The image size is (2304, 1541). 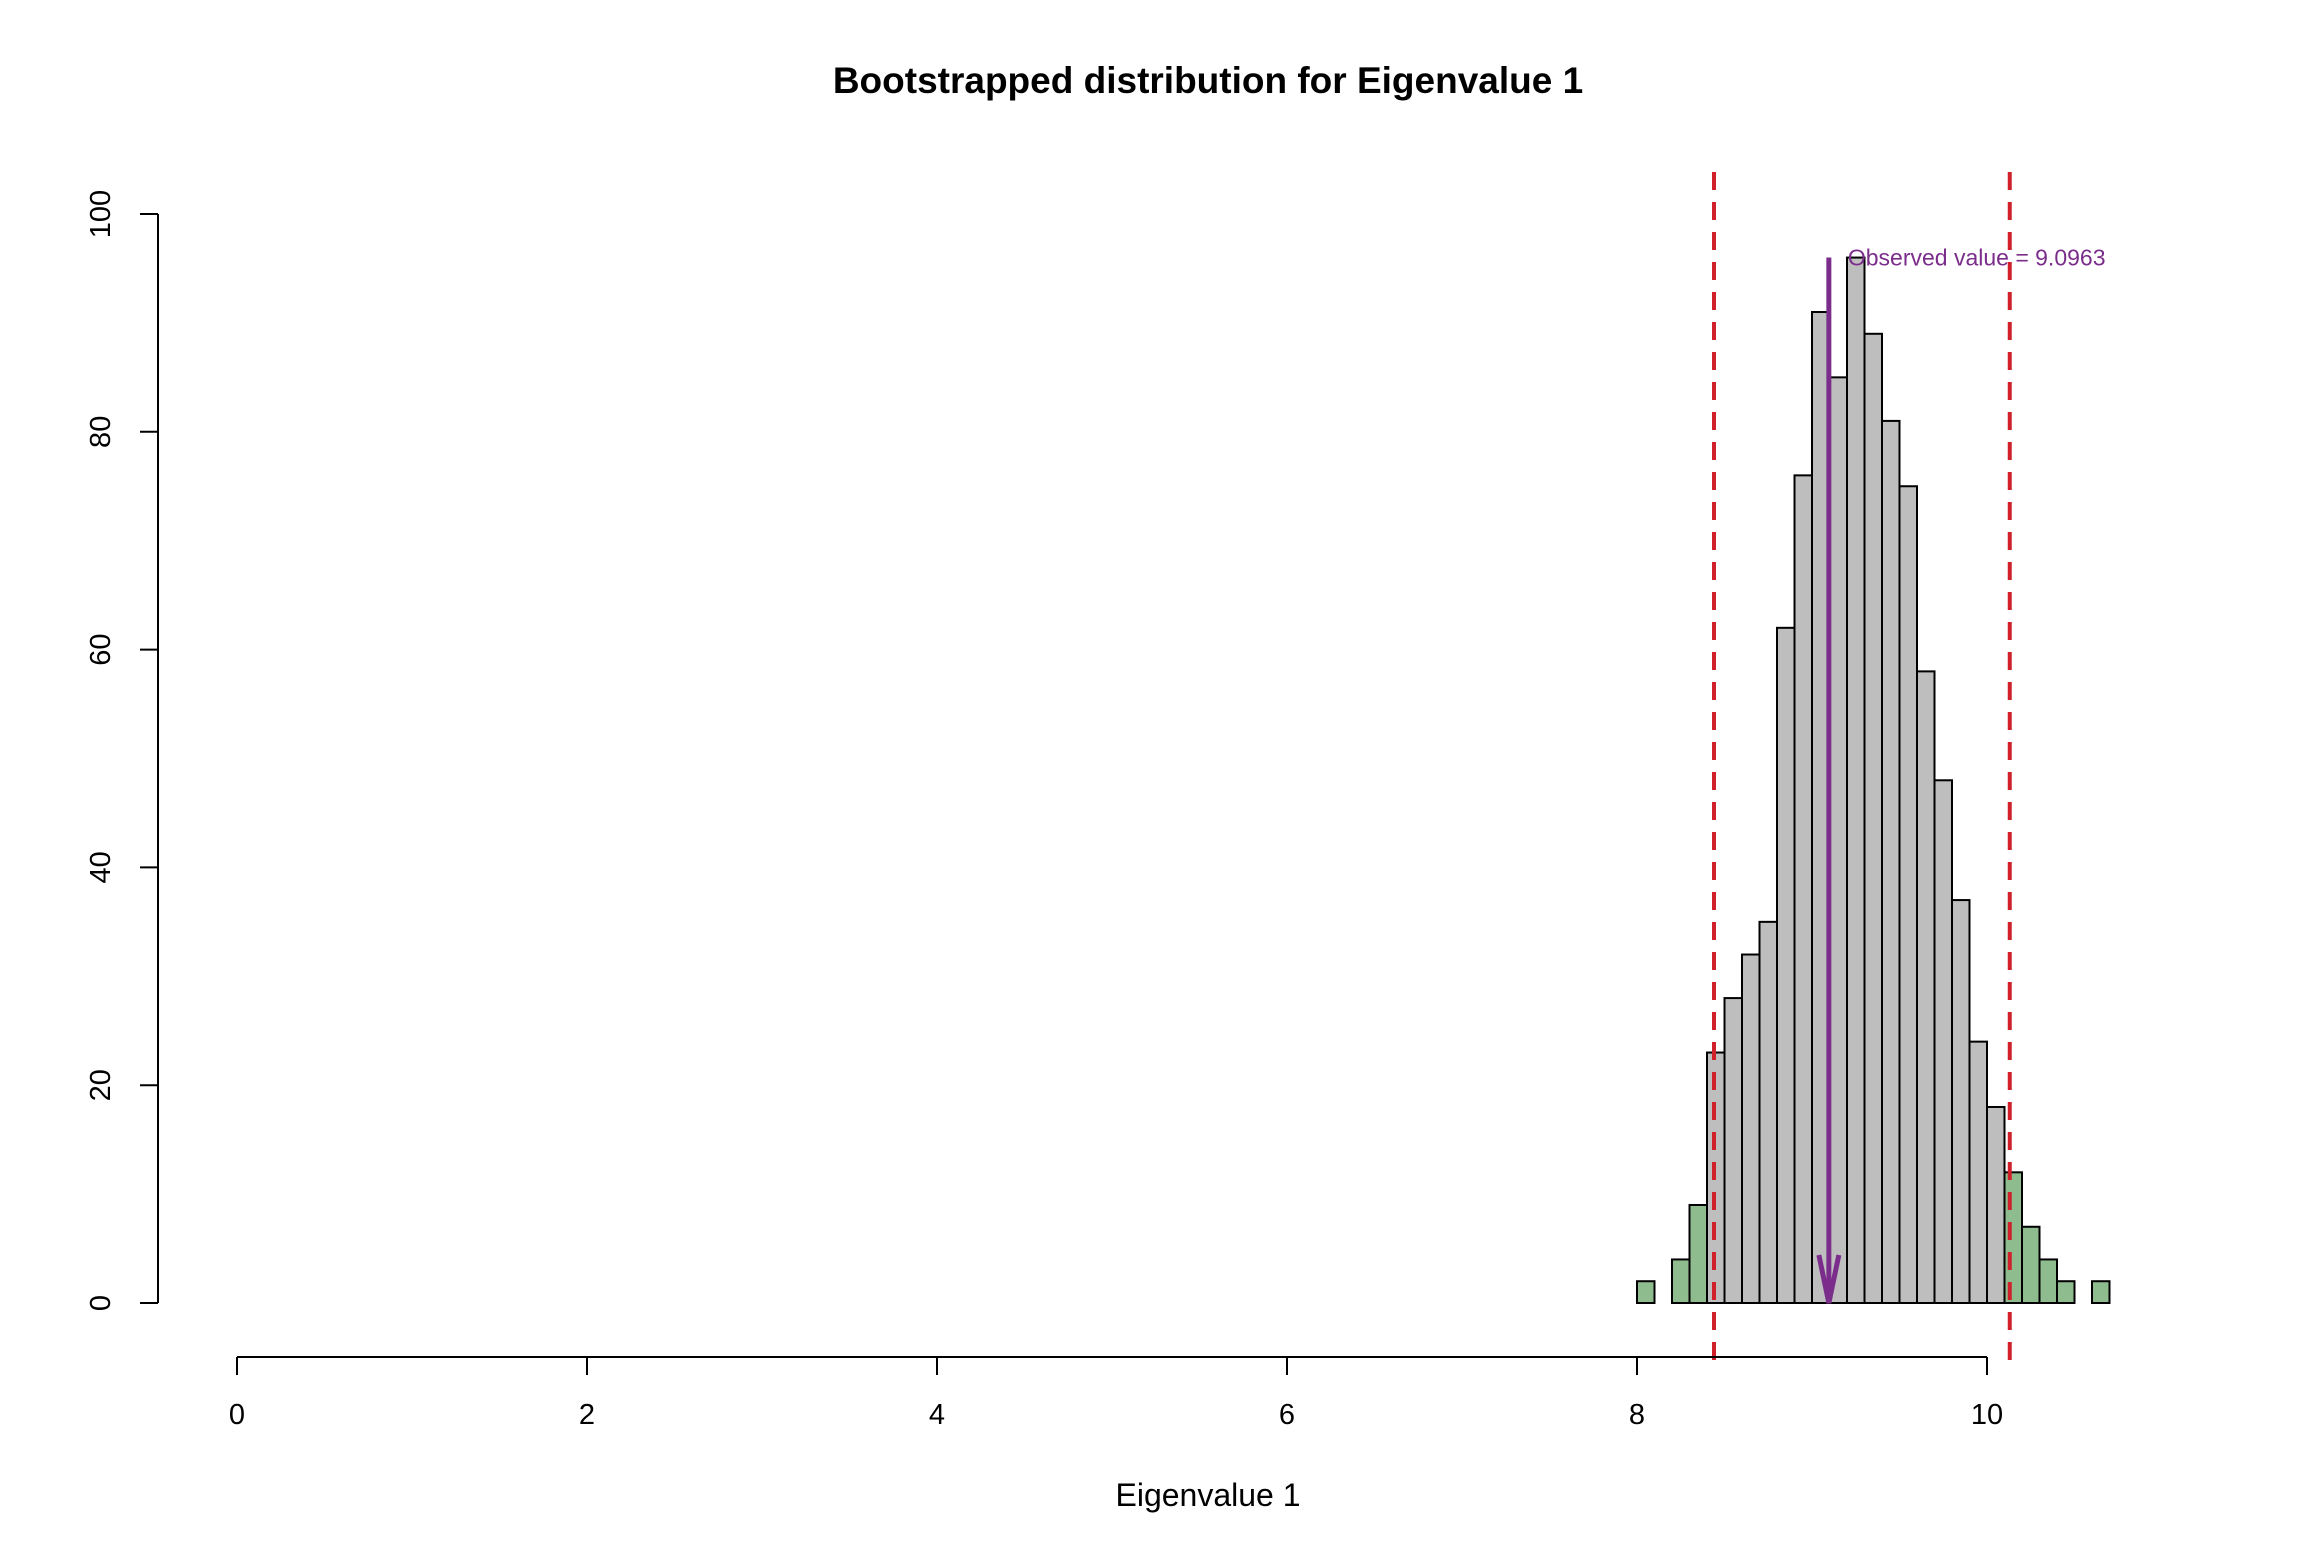 I want to click on observed-value-marker: Observed value = 9.0963, so click(x=1961, y=774).